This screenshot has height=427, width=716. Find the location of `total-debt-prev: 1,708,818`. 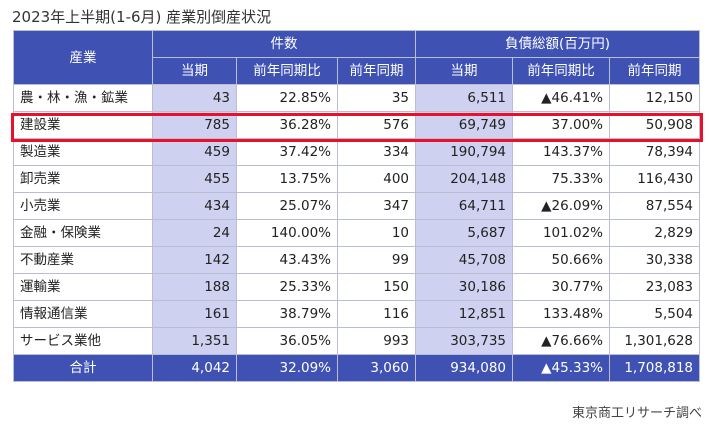

total-debt-prev: 1,708,818 is located at coordinates (655, 368).